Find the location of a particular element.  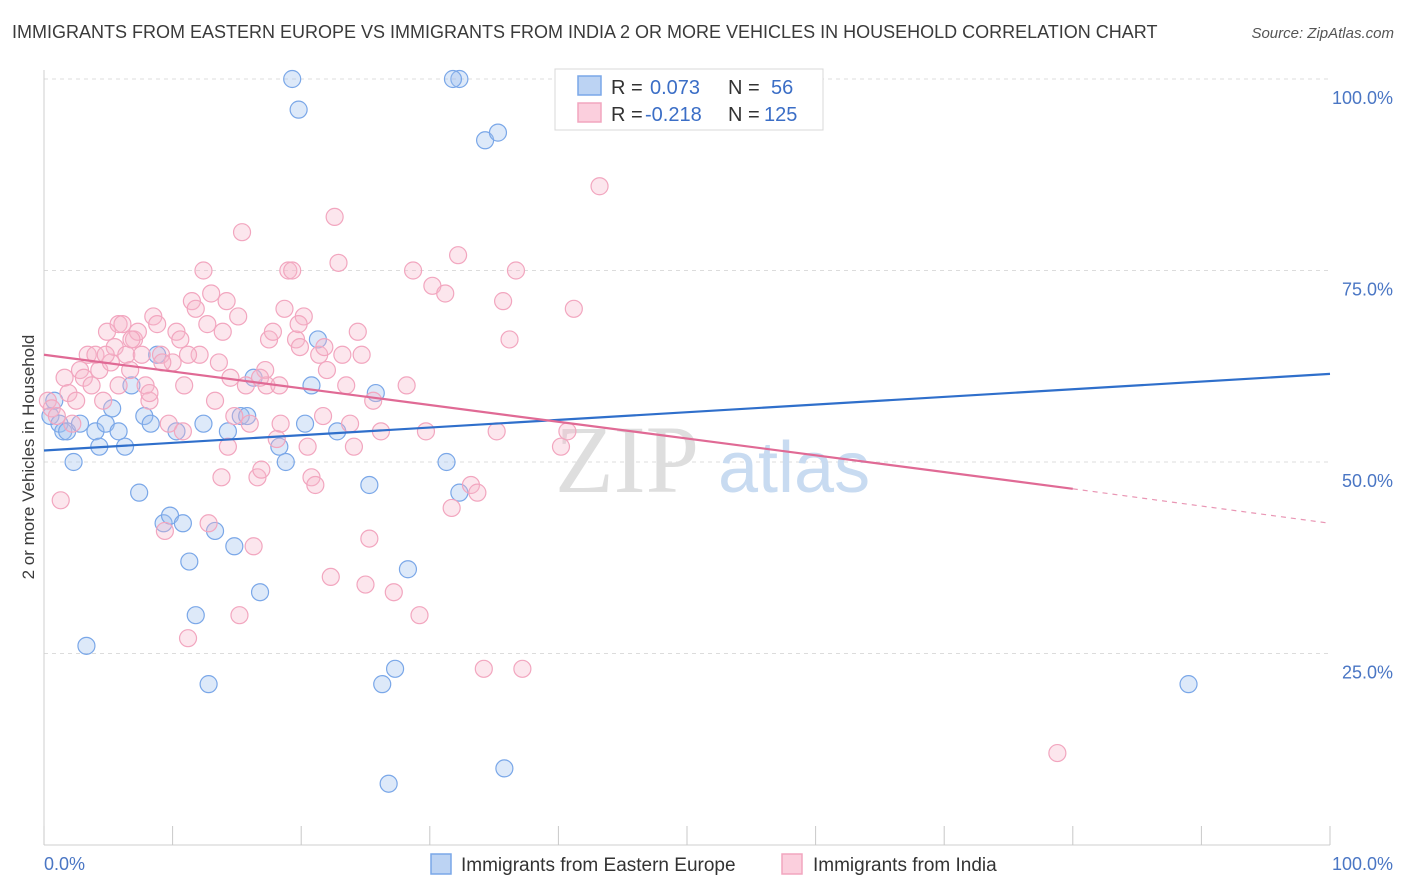

chart-source: Source: ZipAtlas.com is located at coordinates (1322, 33).